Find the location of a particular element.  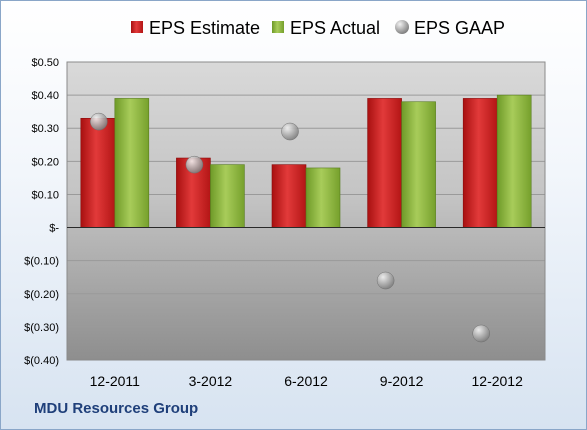

y-tick-label: $0.50 is located at coordinates (45, 63).